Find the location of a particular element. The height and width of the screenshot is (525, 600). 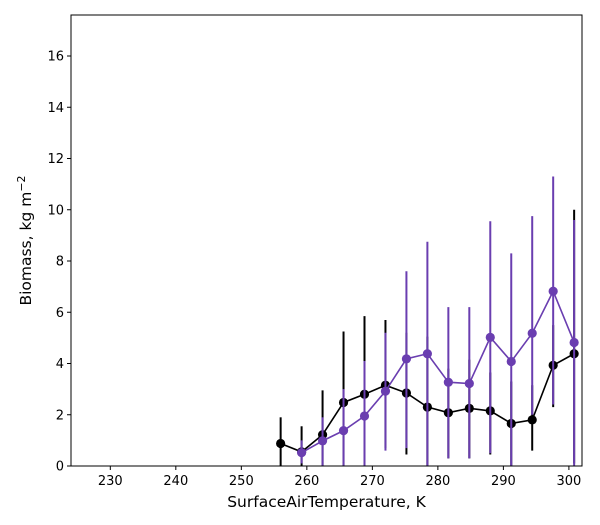

y-axis-title-text: Biomass, kg m is located at coordinates (26, 249).